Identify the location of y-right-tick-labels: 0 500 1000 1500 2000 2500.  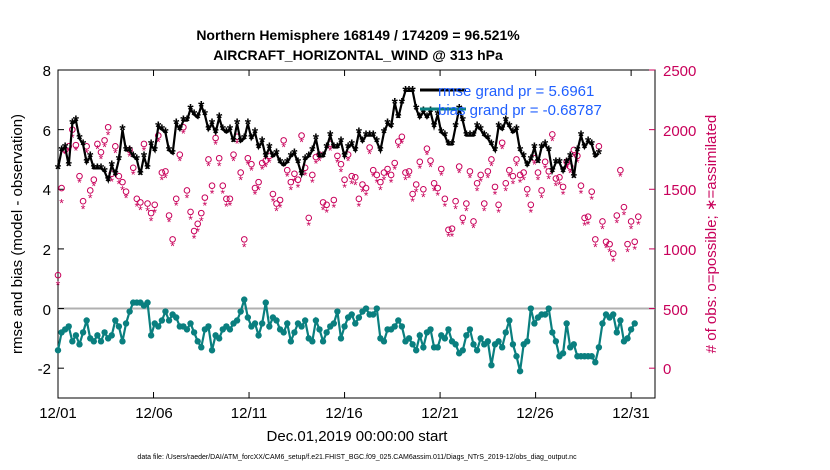
(679, 220).